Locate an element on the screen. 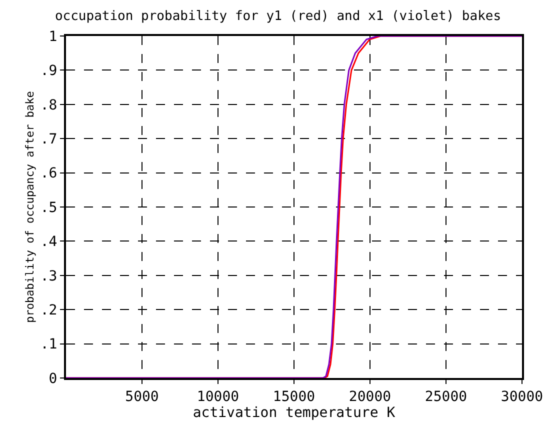  y-tick-label: .7 is located at coordinates (49, 140).